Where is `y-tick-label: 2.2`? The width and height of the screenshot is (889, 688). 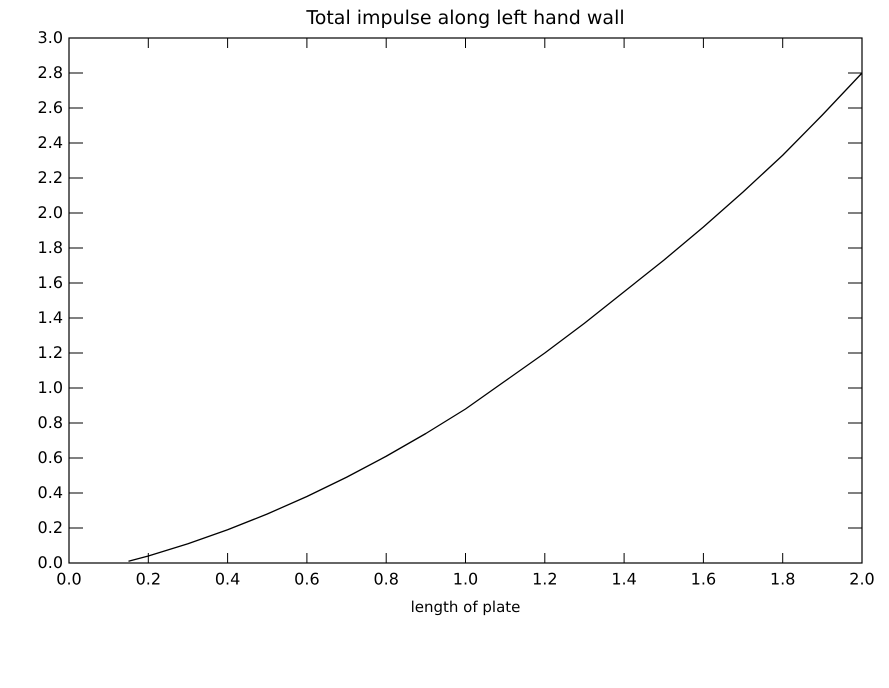
y-tick-label: 2.2 is located at coordinates (50, 178).